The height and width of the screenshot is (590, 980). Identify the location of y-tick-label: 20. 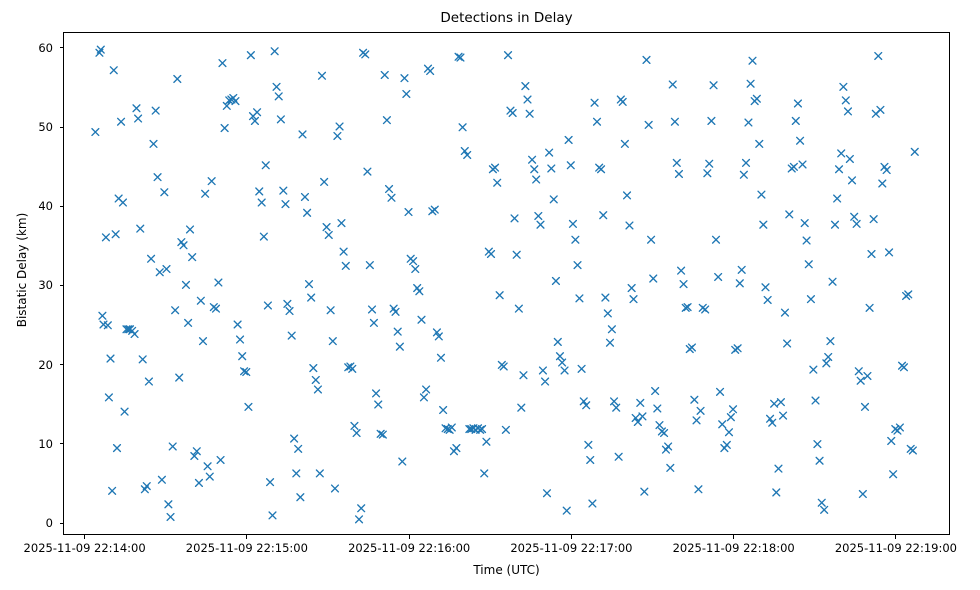
(45, 364).